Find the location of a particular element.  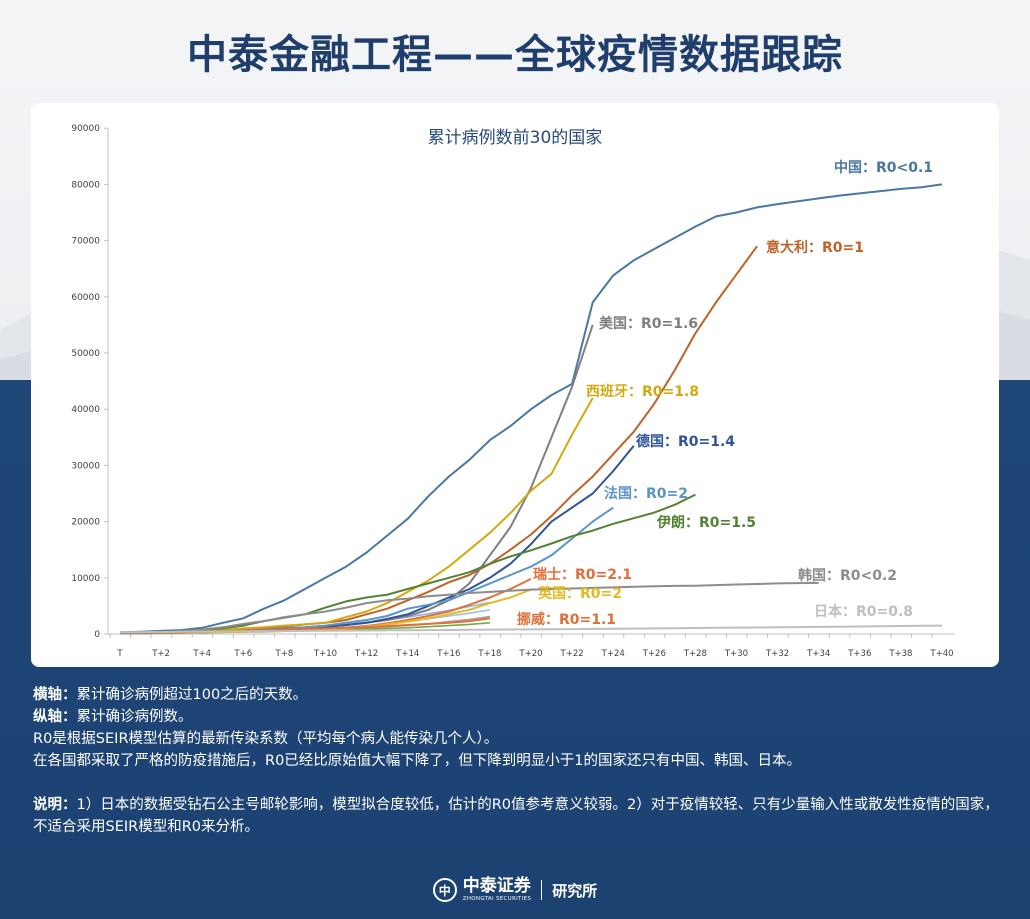

yaxis-note-label: 纵轴： is located at coordinates (55, 717).